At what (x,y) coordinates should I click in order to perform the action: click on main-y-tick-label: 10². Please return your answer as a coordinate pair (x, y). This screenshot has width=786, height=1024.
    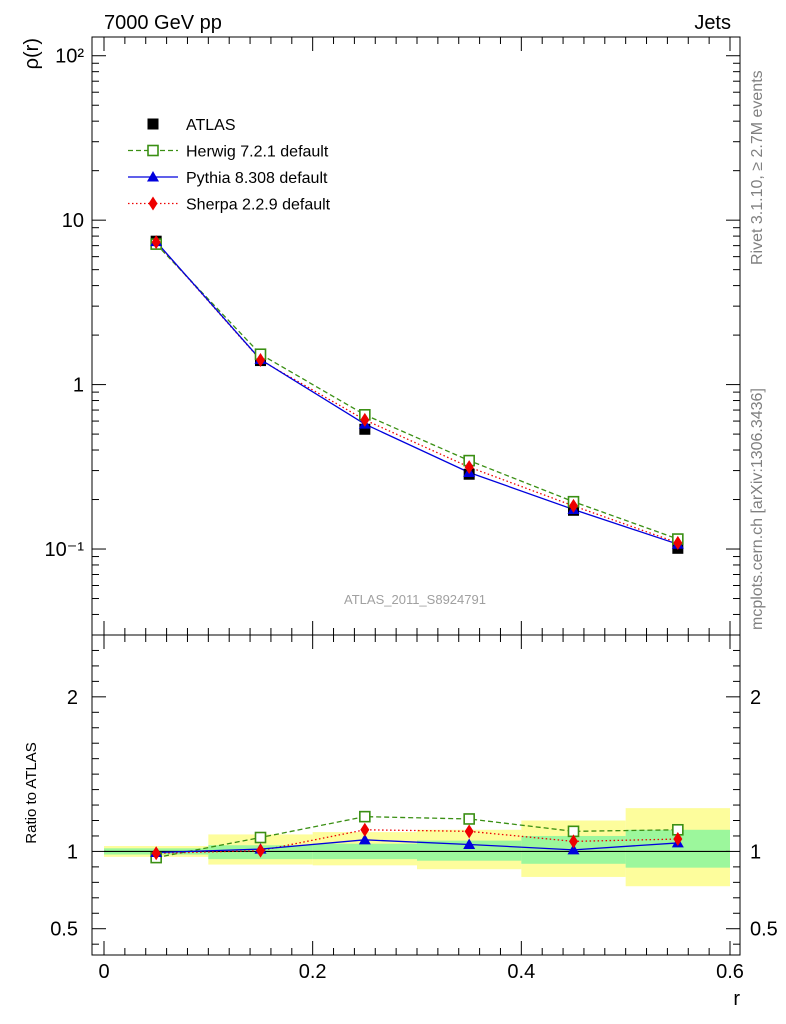
    Looking at the image, I should click on (69, 57).